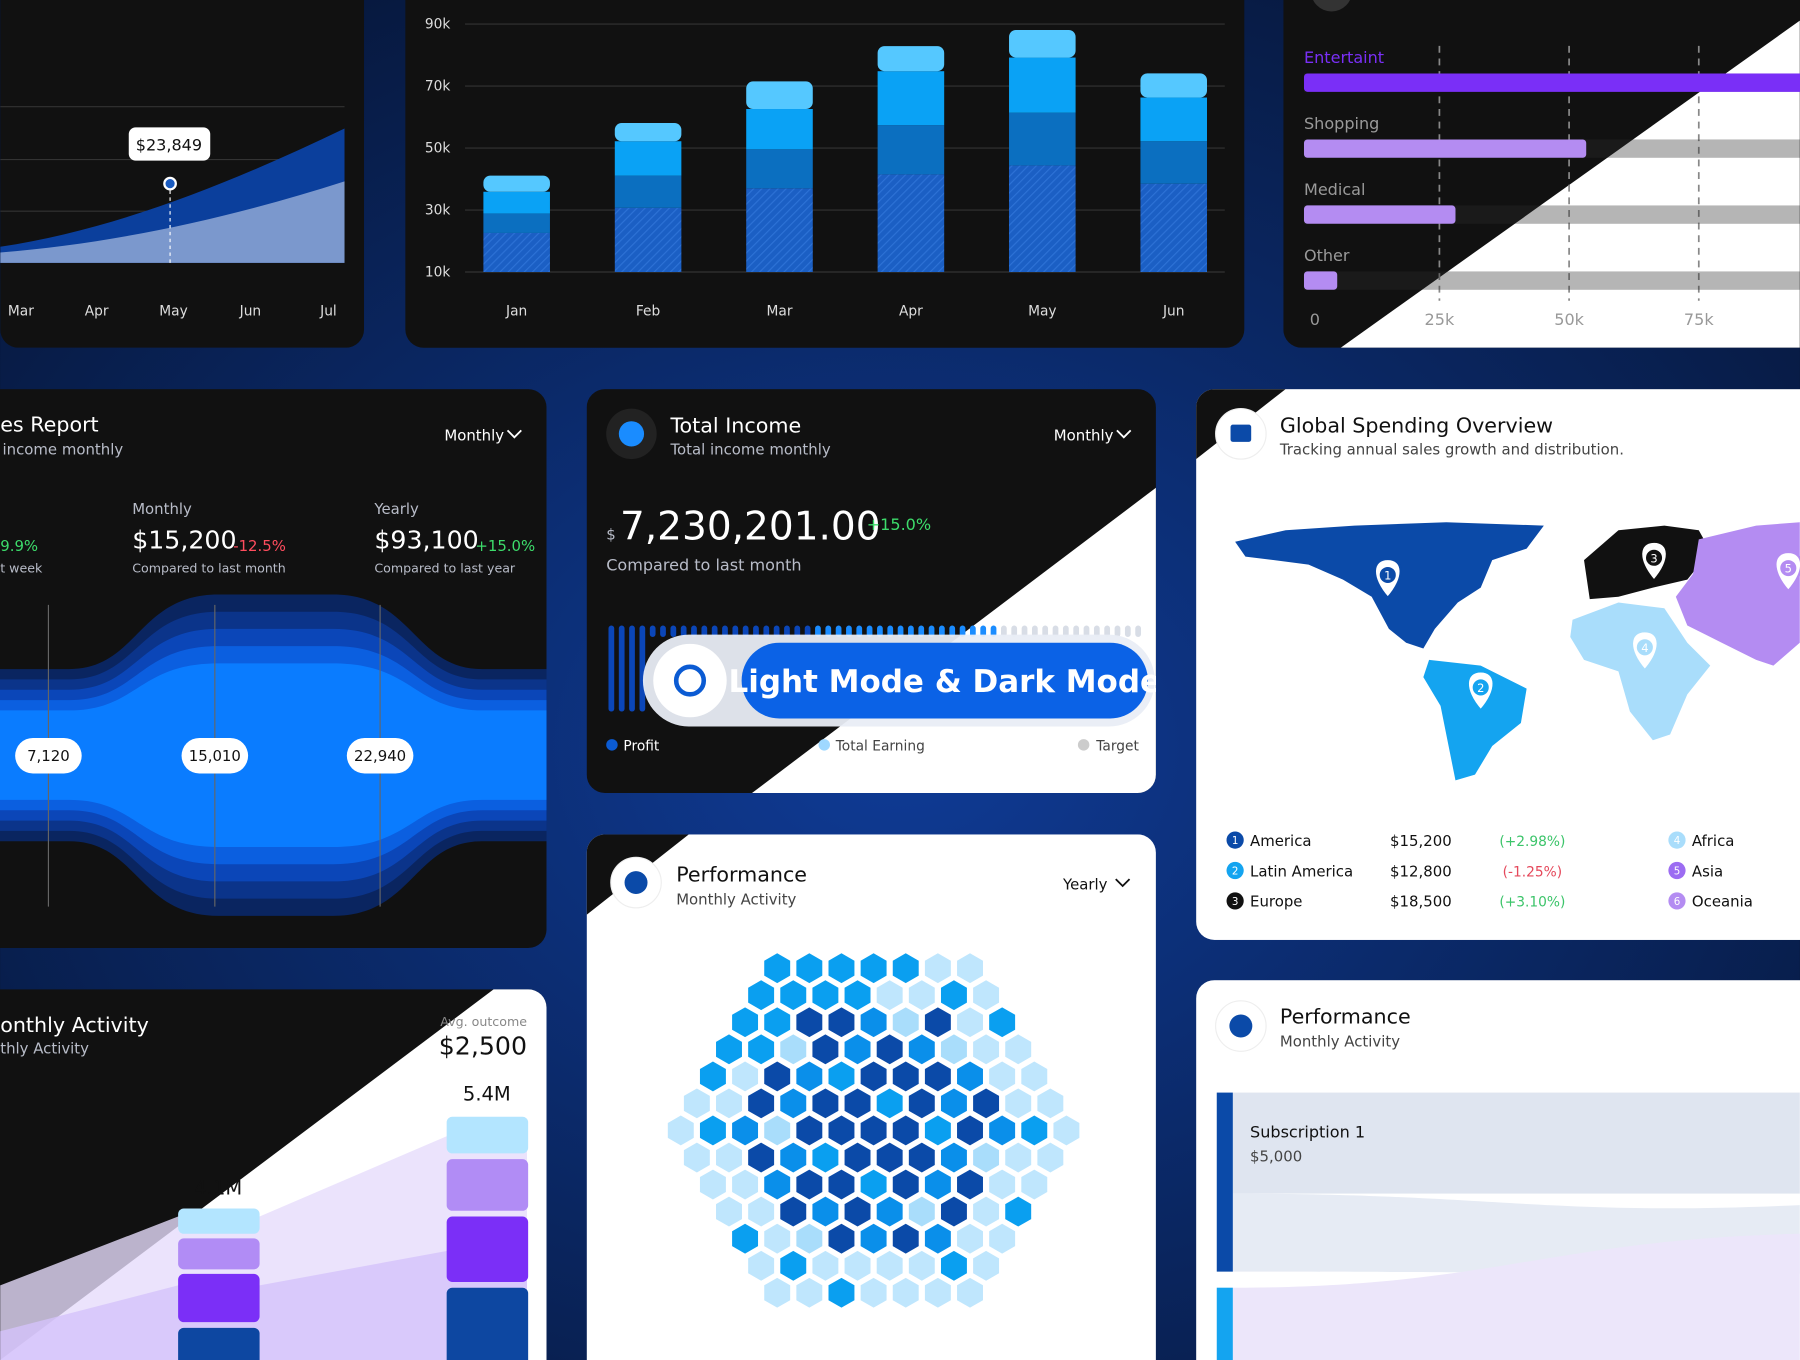 This screenshot has height=1360, width=1800. Describe the element at coordinates (1532, 872) in the screenshot. I see `region-change: (-1.25%)` at that location.